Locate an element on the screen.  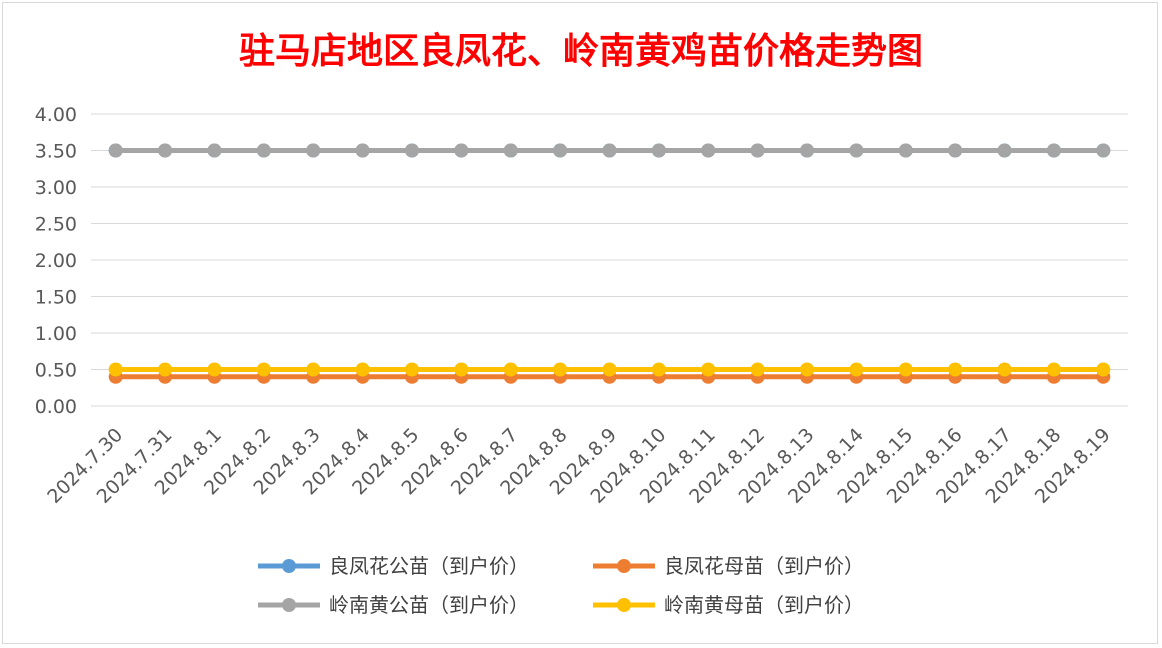
legend-item: 岭南黄母苗（到户价） is located at coordinates (728, 605).